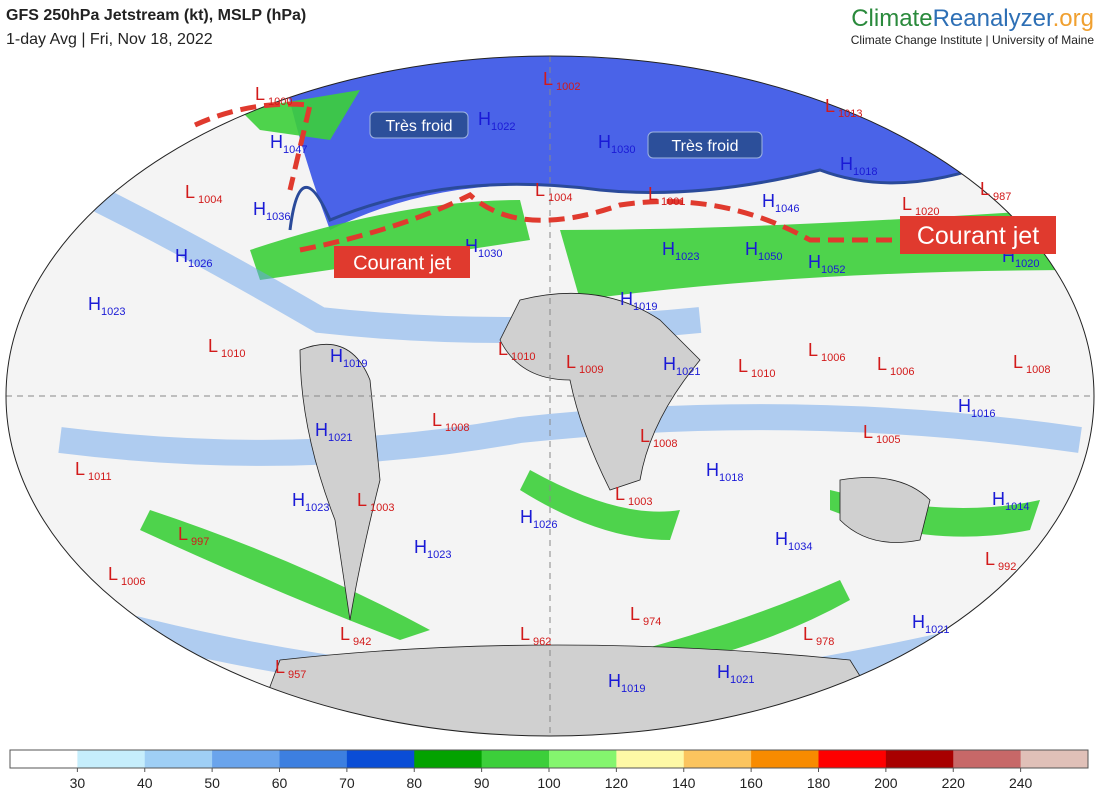  I want to click on colorbar-tick-label: 220, so click(954, 783).